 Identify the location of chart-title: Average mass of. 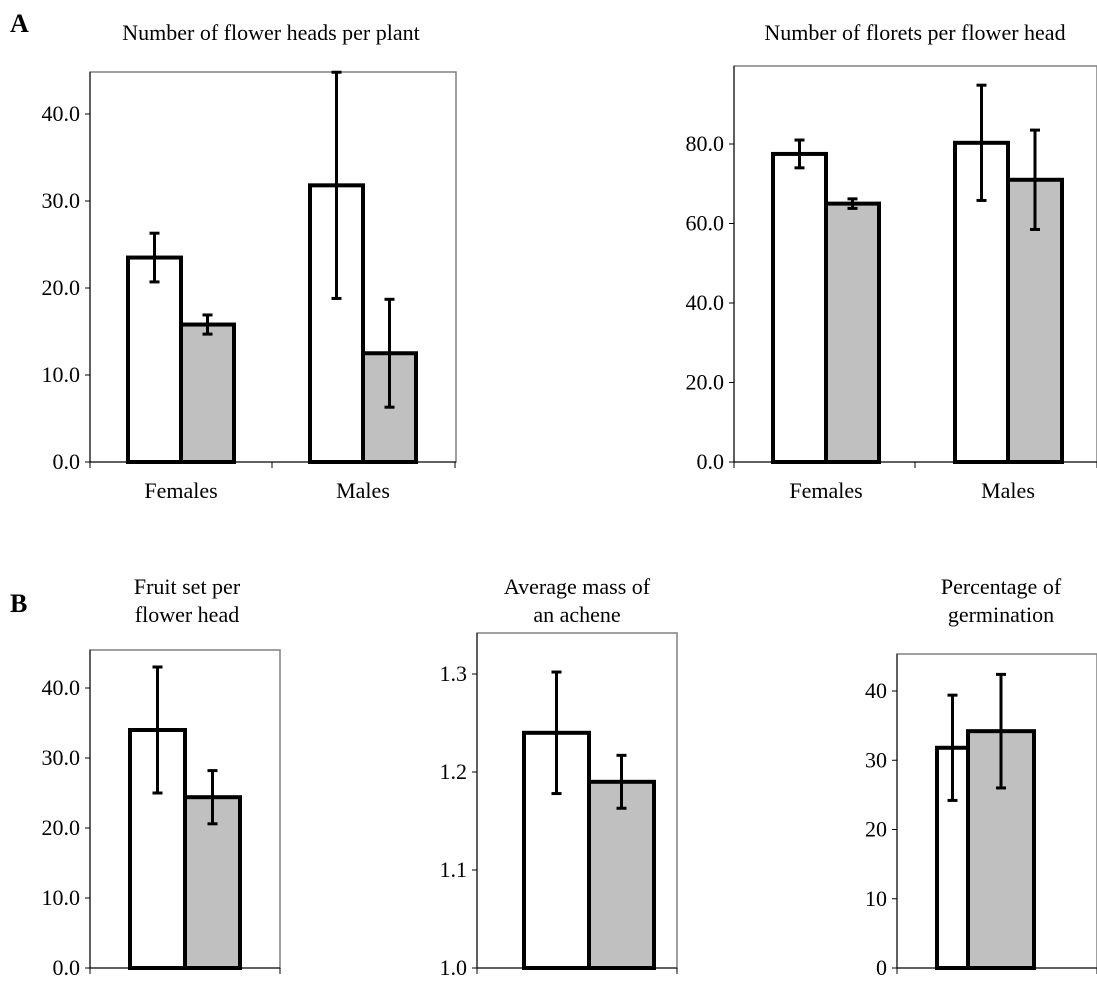
(577, 586).